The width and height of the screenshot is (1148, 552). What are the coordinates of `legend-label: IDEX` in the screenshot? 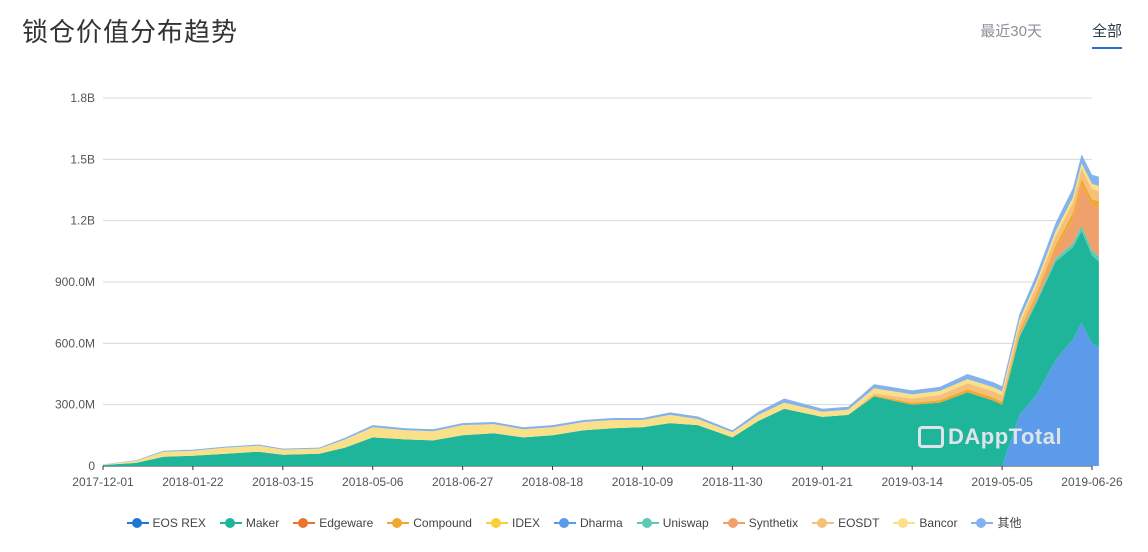 It's located at (525, 522).